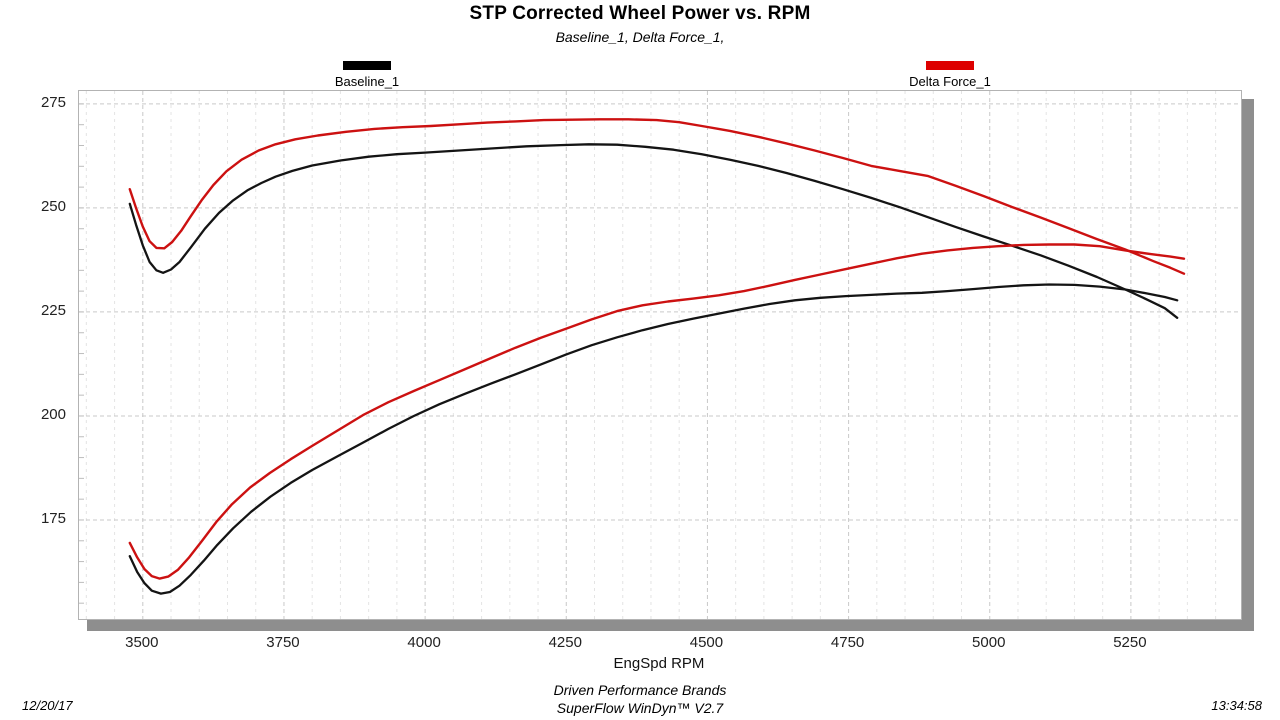 Image resolution: width=1280 pixels, height=720 pixels. I want to click on x-tick-label: 5000, so click(989, 642).